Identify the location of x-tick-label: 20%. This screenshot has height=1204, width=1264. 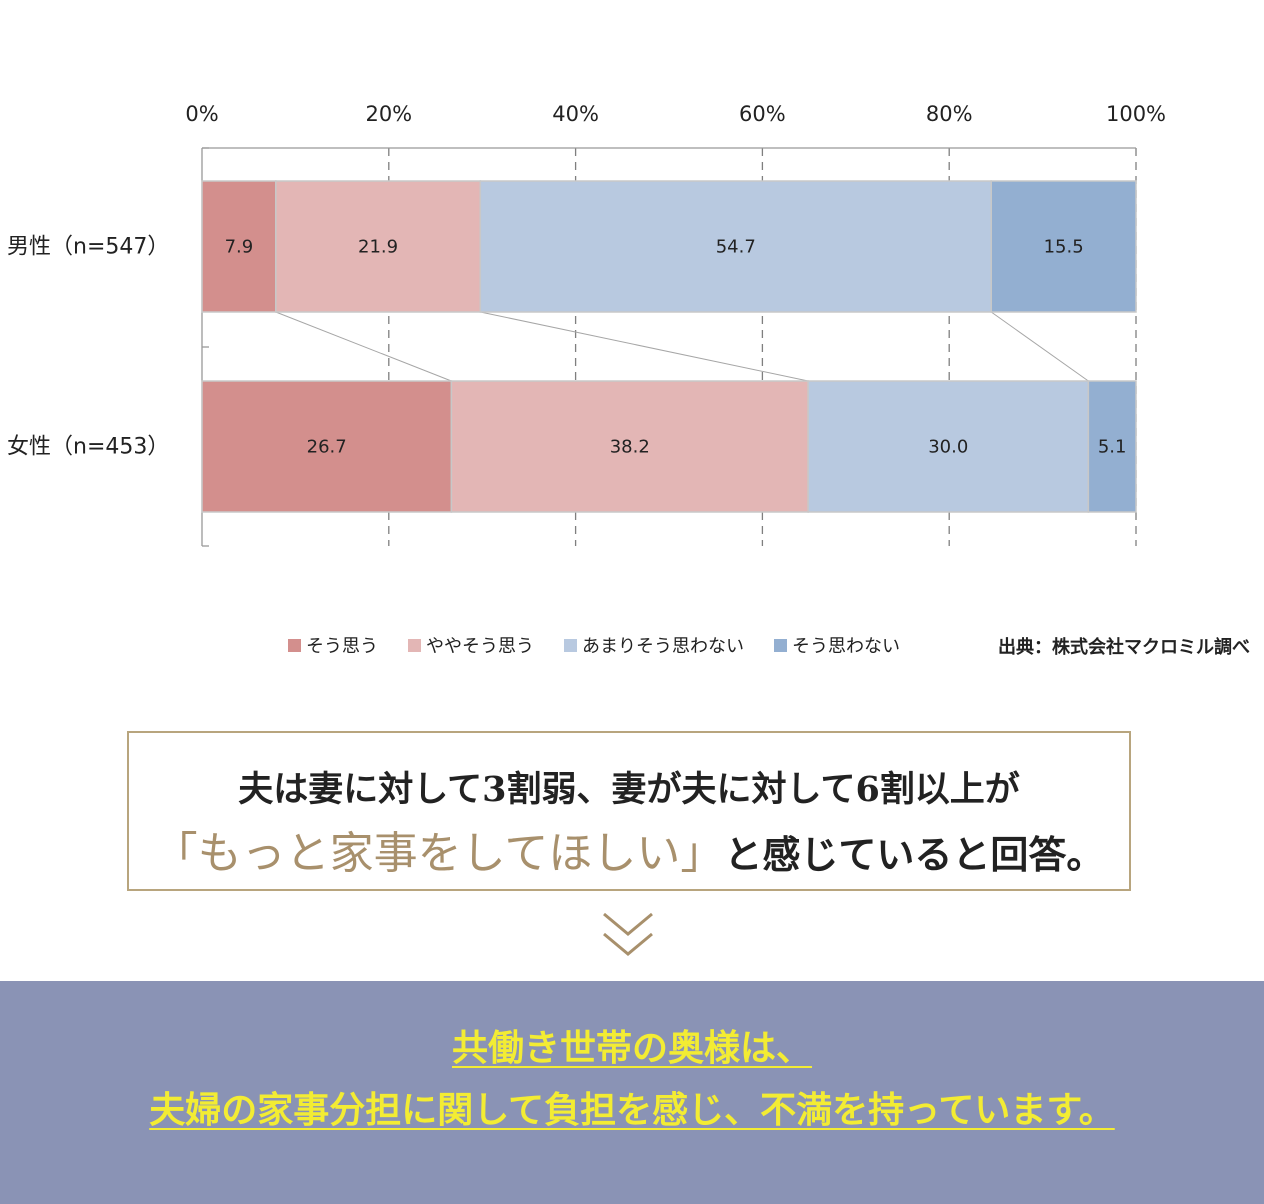
(388, 114).